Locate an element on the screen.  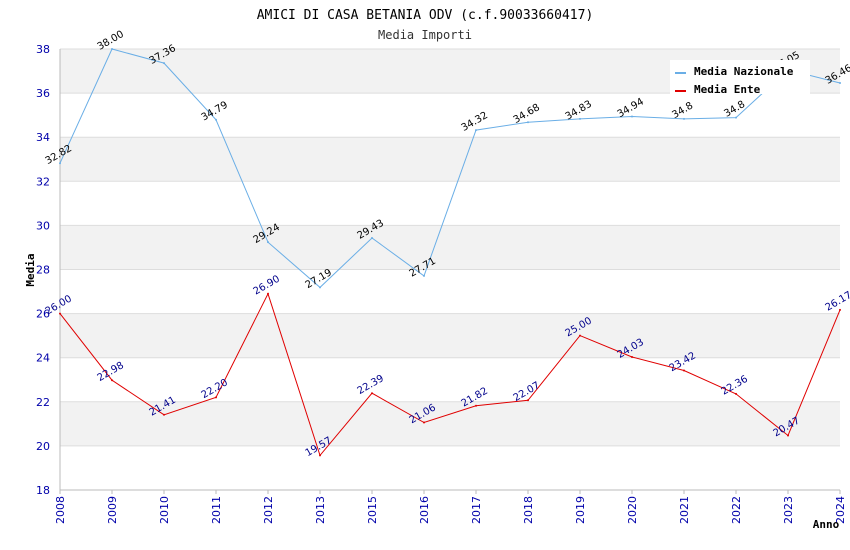
x-tick-label: 2021 is located at coordinates (684, 510).